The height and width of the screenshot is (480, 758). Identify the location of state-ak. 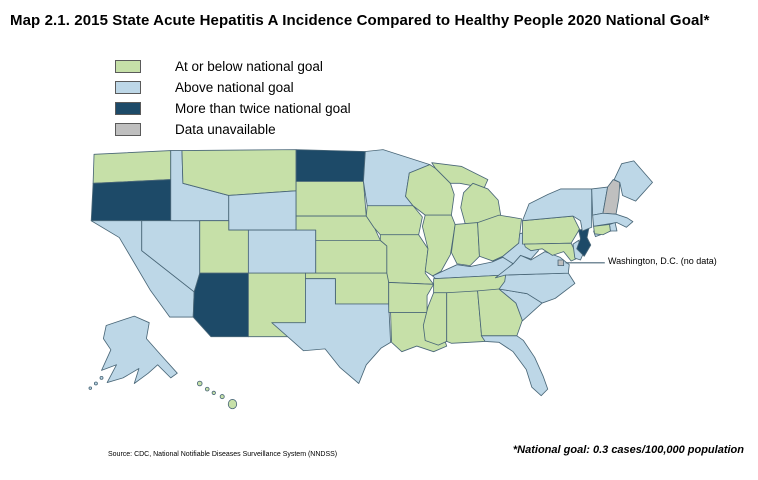
(139, 349).